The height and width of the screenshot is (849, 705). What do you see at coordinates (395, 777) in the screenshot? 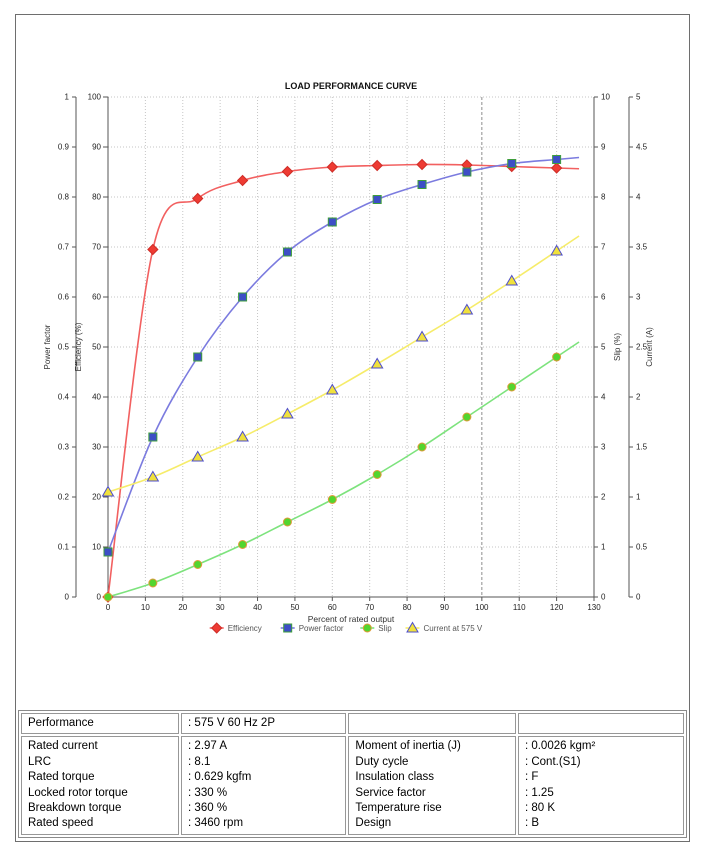
I see `spec-label: Insulation class` at bounding box center [395, 777].